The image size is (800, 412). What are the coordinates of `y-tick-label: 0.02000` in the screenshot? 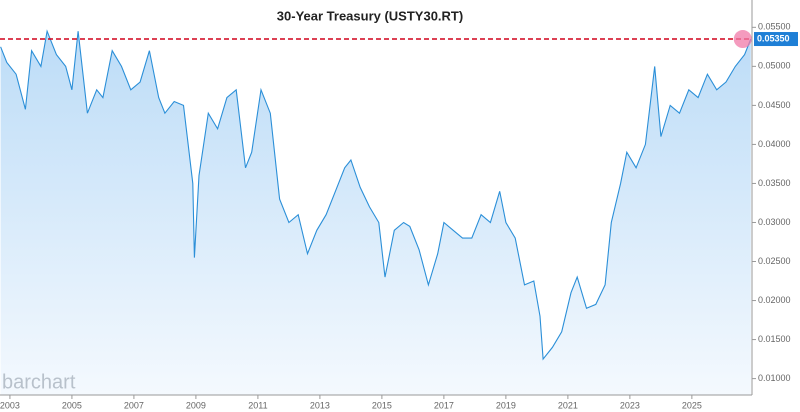 It's located at (774, 300).